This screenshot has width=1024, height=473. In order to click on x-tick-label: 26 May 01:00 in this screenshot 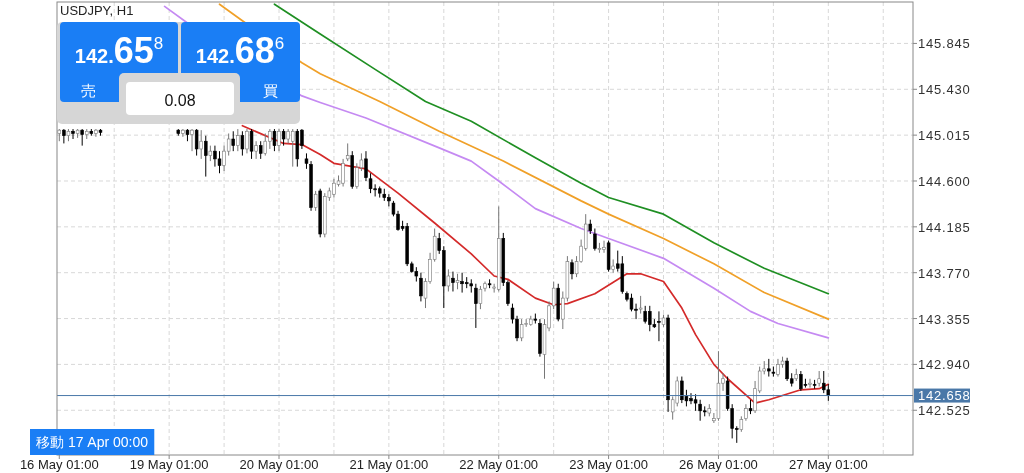, I will do `click(718, 464)`.